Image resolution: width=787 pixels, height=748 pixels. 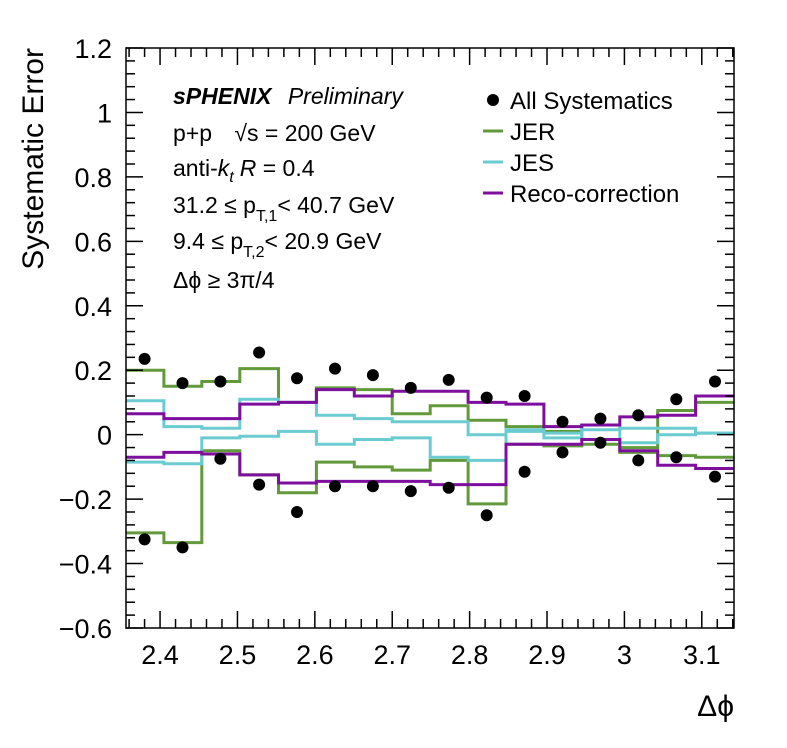 I want to click on series-line-reco-correction-up, so click(x=430, y=408).